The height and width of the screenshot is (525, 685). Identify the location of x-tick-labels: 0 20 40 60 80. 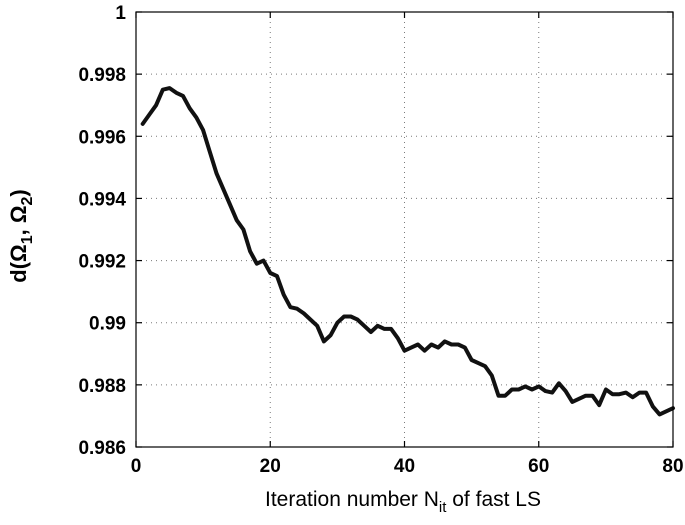
(407, 466).